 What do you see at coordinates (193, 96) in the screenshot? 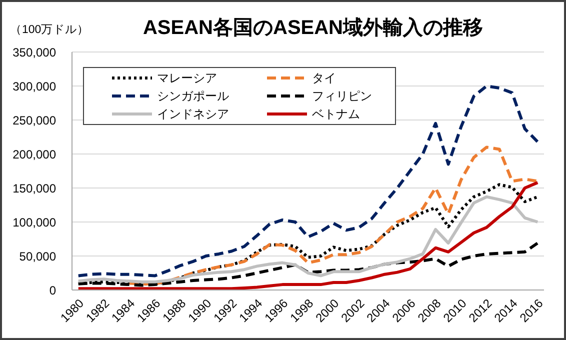
I see `legend-label: シンガポール` at bounding box center [193, 96].